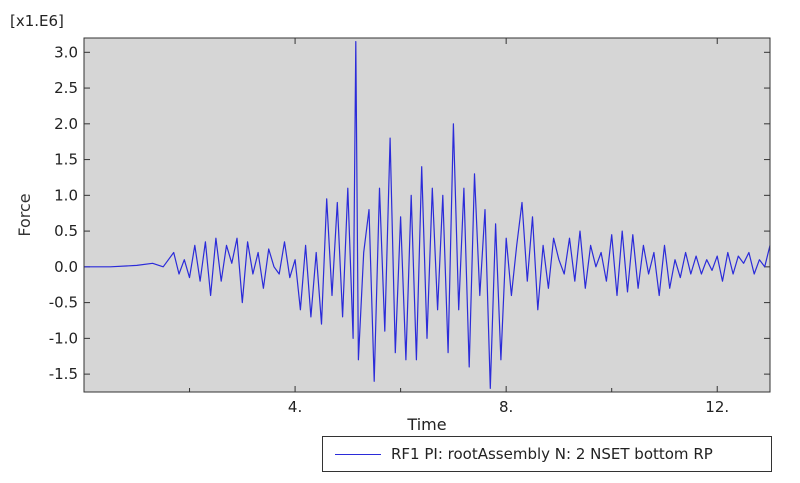 Image resolution: width=800 pixels, height=483 pixels. I want to click on x-axis-label: Time, so click(426, 424).